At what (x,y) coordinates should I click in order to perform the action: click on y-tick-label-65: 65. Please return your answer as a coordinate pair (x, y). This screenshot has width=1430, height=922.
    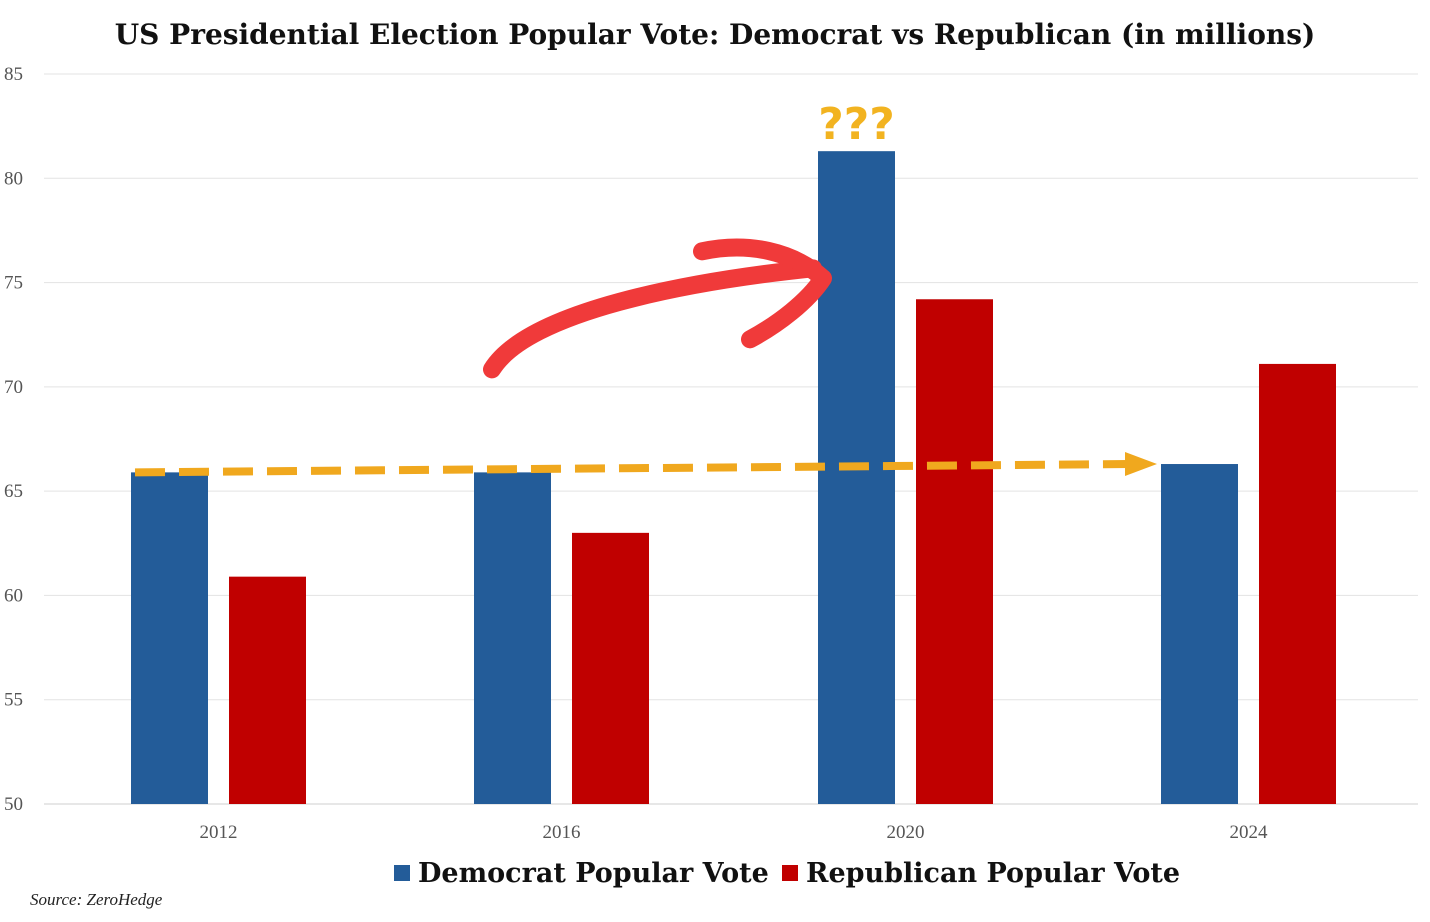
    Looking at the image, I should click on (13, 491).